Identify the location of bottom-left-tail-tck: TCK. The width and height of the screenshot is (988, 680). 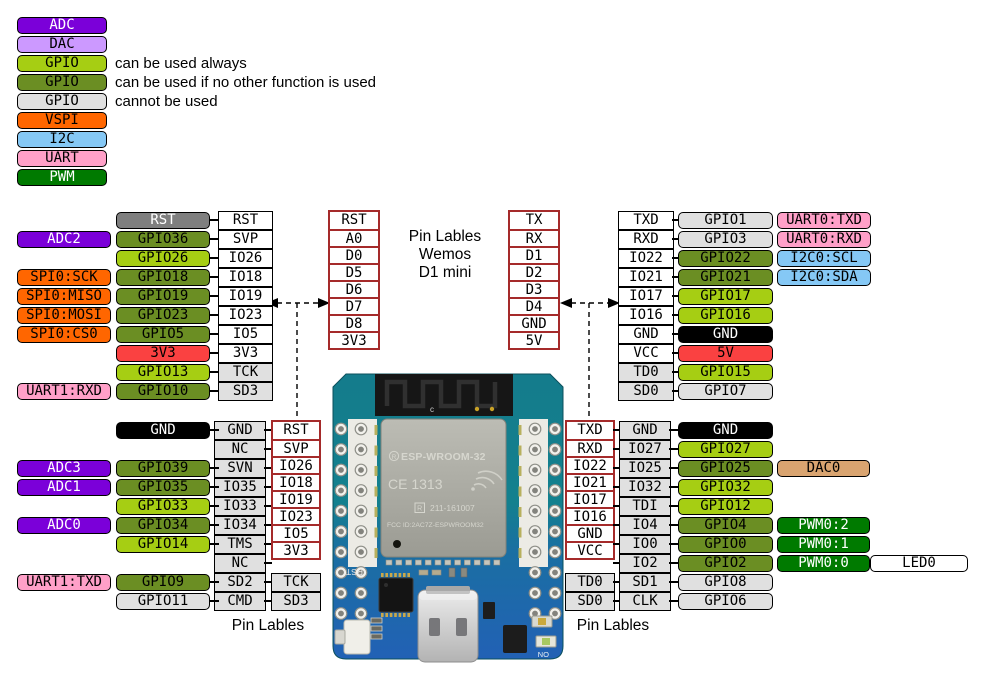
(296, 582).